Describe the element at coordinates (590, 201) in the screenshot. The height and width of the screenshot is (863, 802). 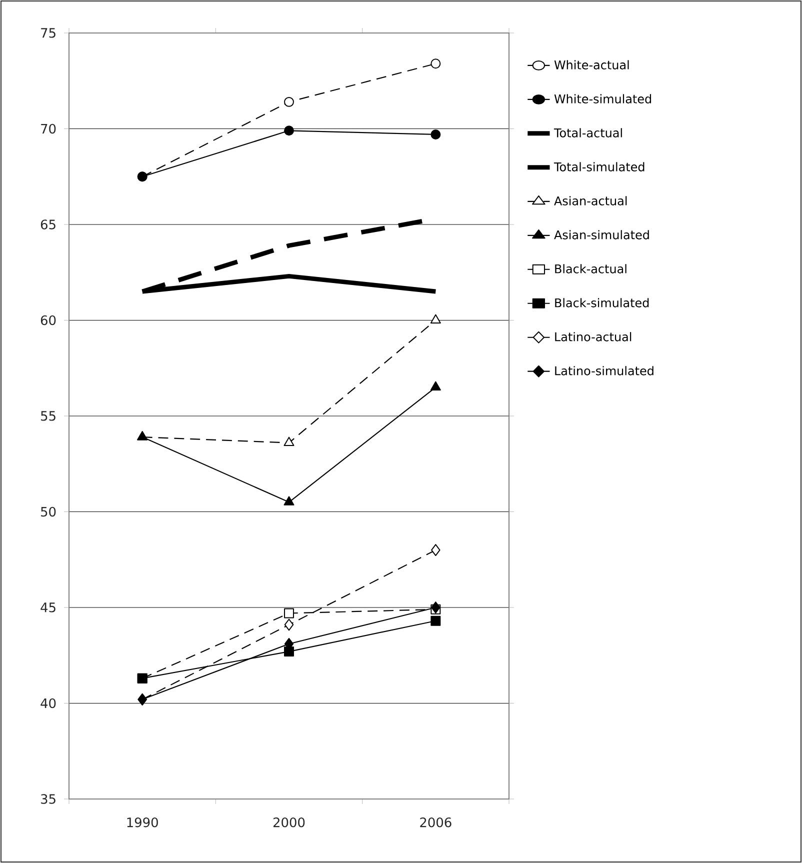
I see `legend-label: Asian-actual` at that location.